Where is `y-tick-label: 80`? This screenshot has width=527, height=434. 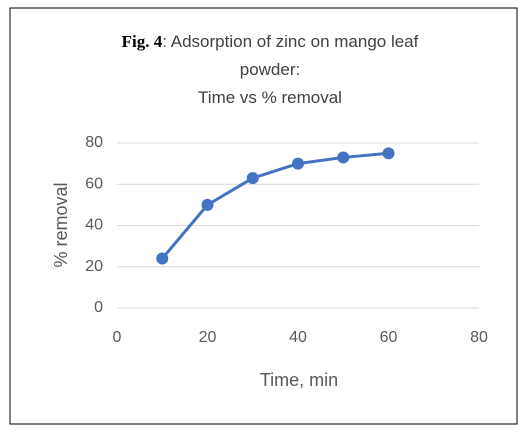
y-tick-label: 80 is located at coordinates (94, 142).